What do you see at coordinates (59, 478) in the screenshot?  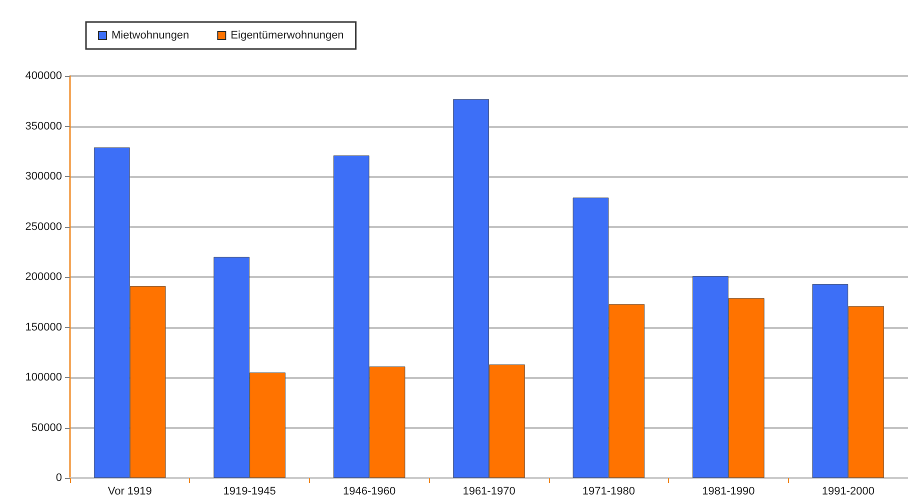 I see `y-tick-label: 0` at bounding box center [59, 478].